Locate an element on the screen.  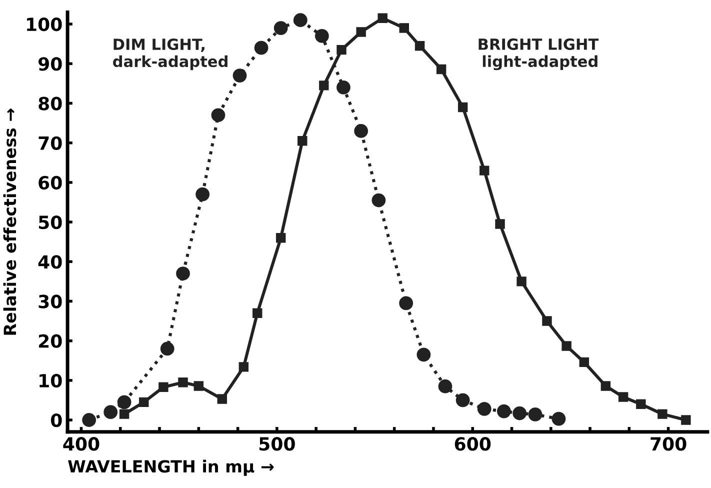
y-tick-label: 70 is located at coordinates (50, 143).